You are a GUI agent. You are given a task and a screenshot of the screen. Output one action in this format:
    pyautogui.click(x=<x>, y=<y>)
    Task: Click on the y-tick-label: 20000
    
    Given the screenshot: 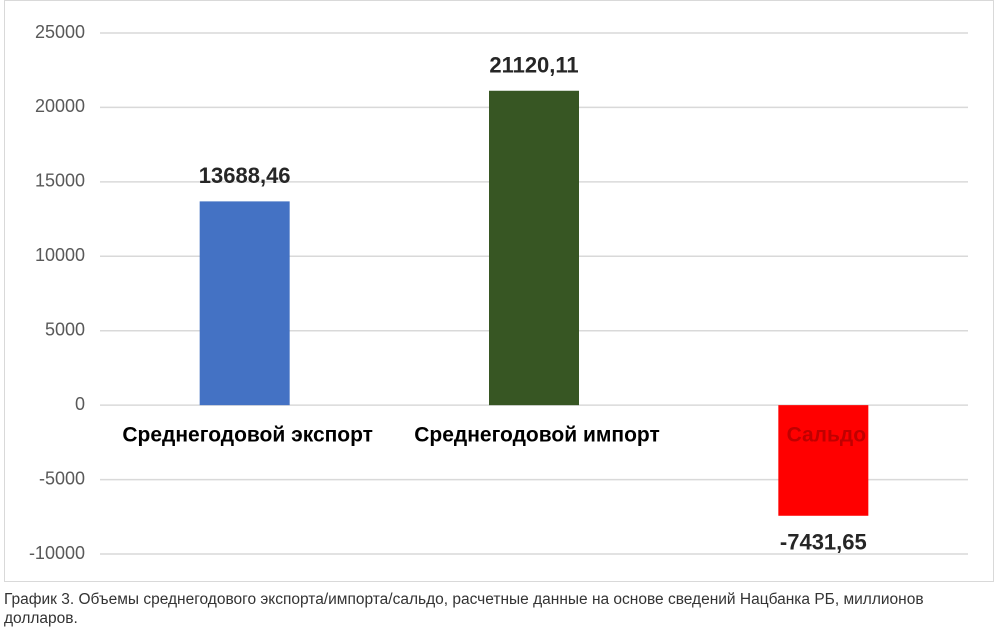 What is the action you would take?
    pyautogui.click(x=60, y=106)
    